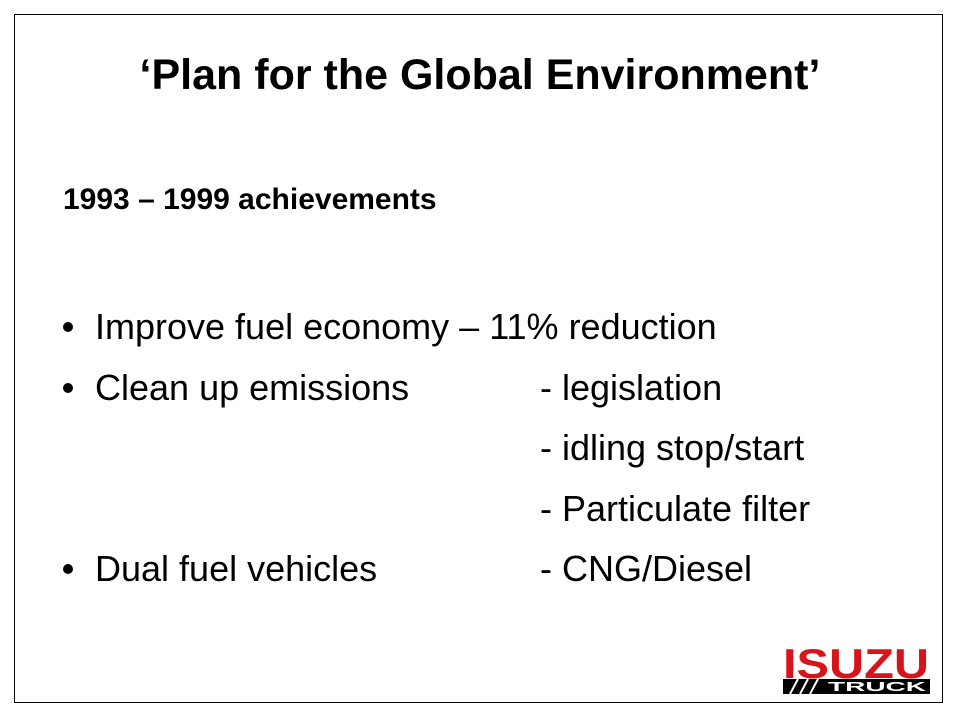 The width and height of the screenshot is (960, 720). What do you see at coordinates (646, 568) in the screenshot?
I see `bullet-detail: - CNG/Diesel` at bounding box center [646, 568].